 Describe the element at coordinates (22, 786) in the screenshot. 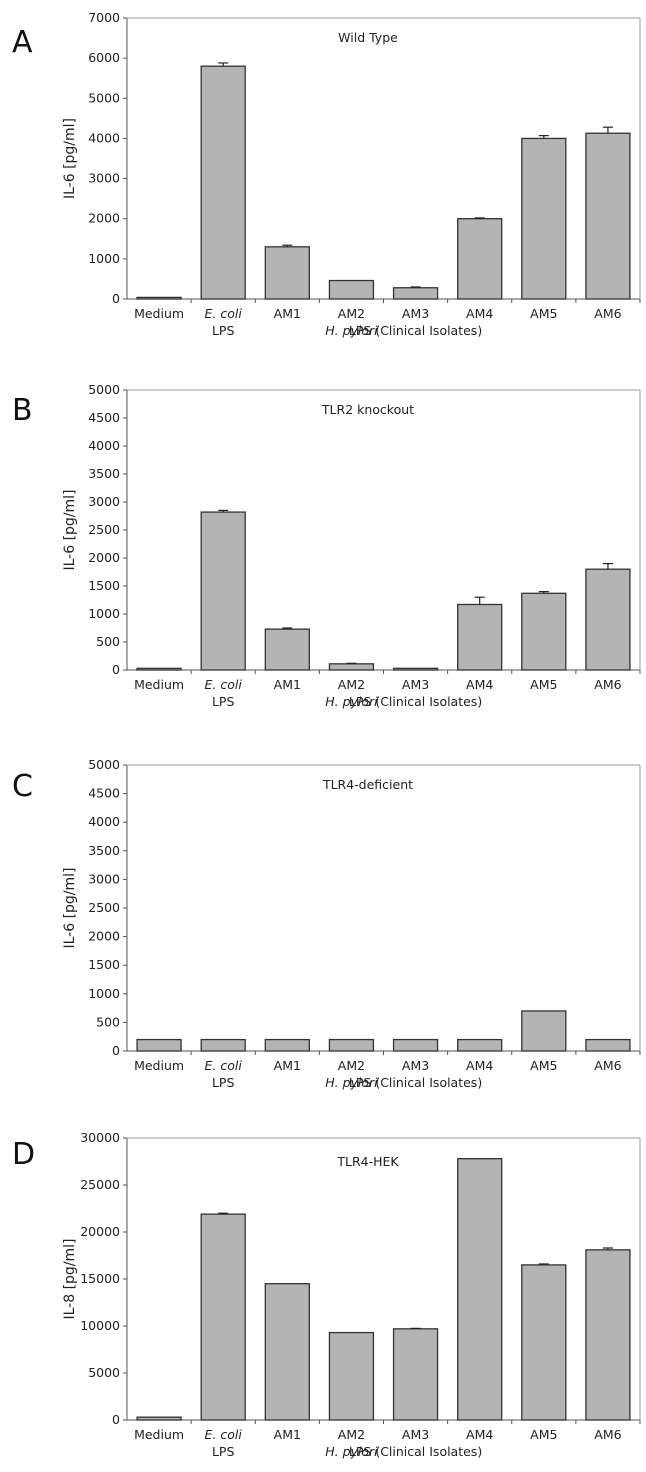

I see `panel-letter: C` at that location.